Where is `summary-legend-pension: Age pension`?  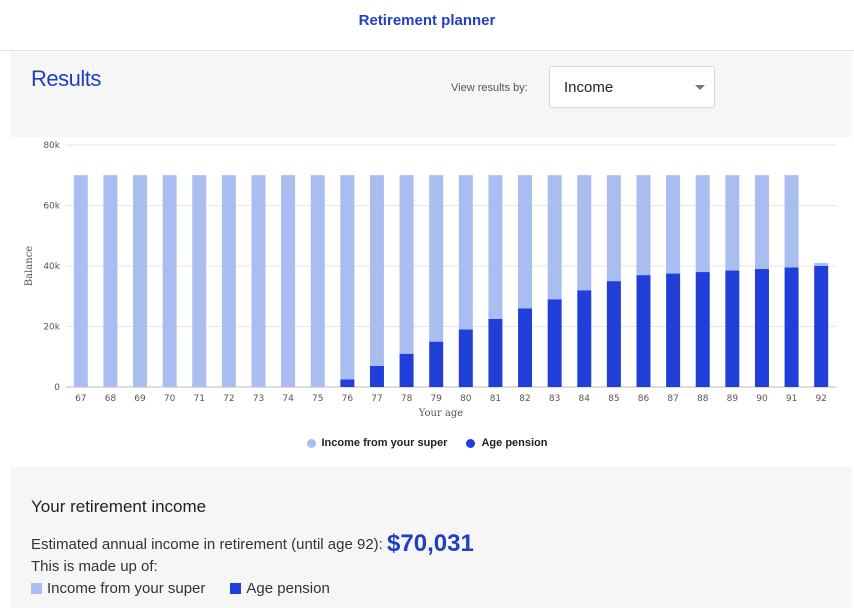 summary-legend-pension: Age pension is located at coordinates (280, 588).